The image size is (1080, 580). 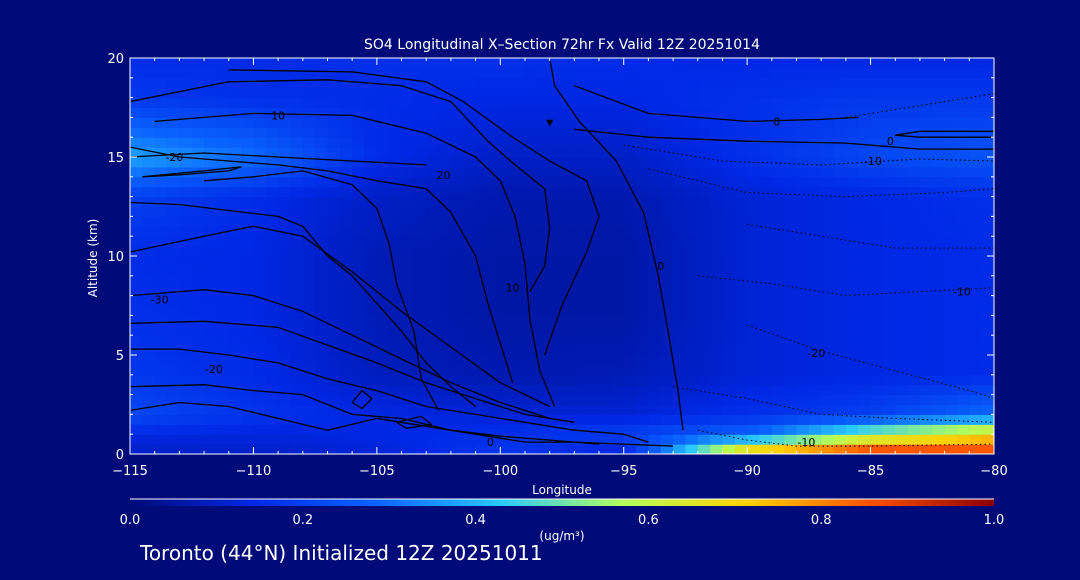 What do you see at coordinates (890, 141) in the screenshot?
I see `contour-label: 0` at bounding box center [890, 141].